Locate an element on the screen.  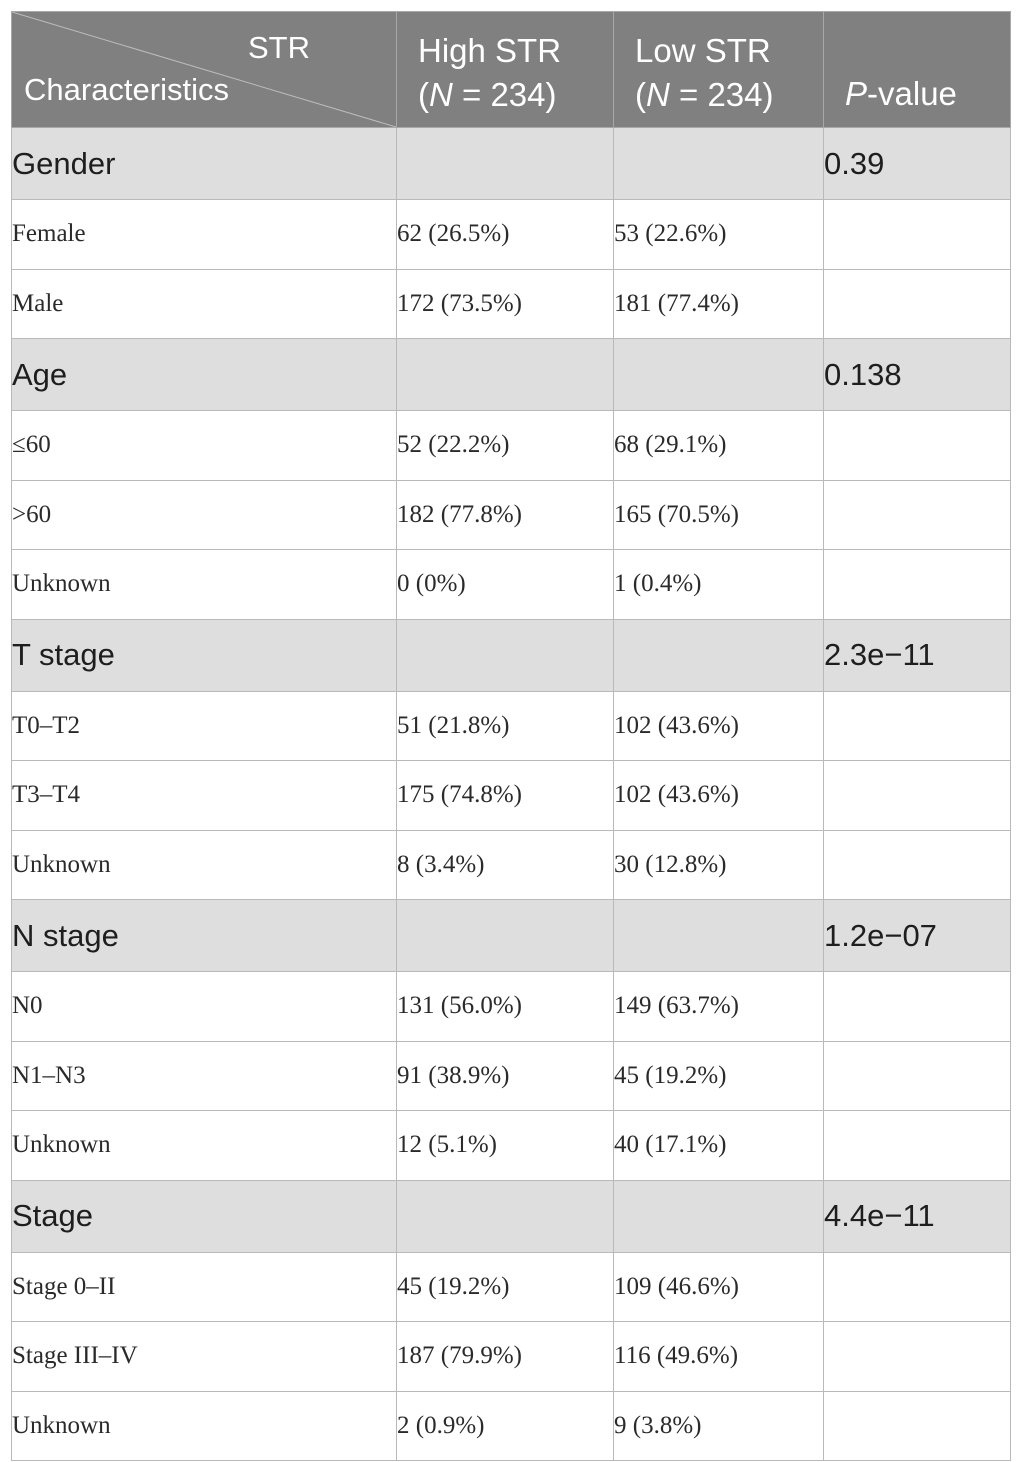
group-row: N stage 1.2e−07 is located at coordinates (511, 935).